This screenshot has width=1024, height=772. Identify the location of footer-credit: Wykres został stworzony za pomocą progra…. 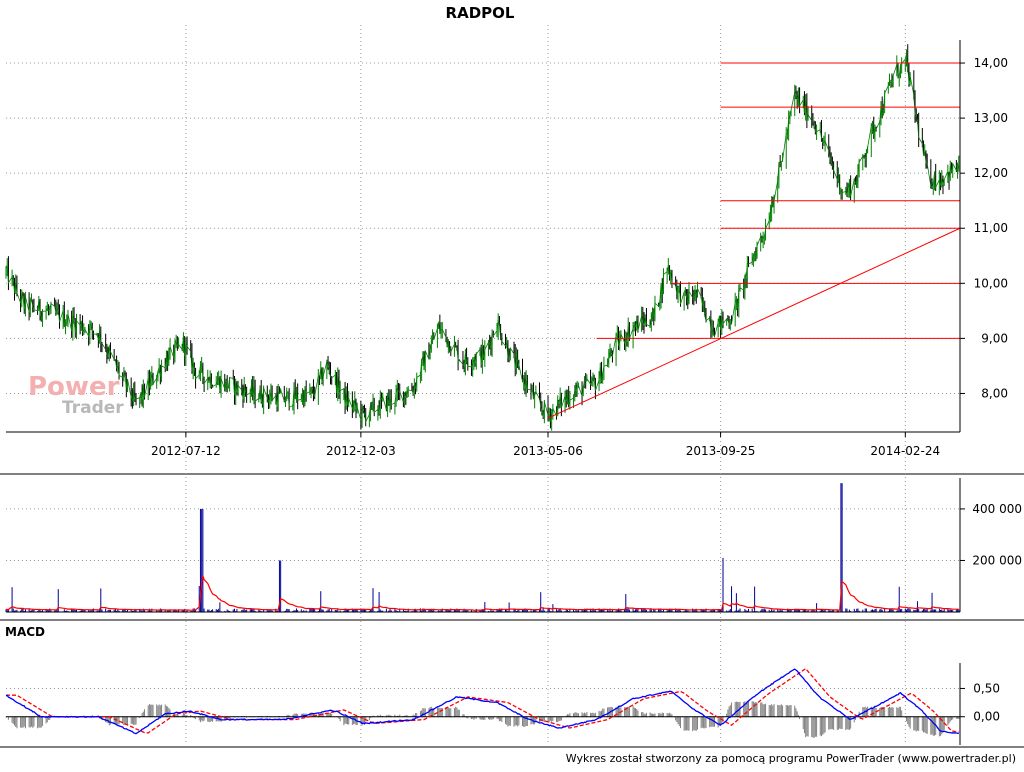
(791, 758).